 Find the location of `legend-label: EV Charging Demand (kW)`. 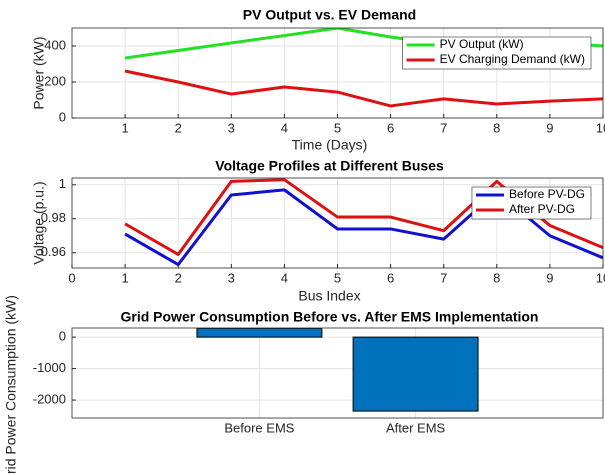

legend-label: EV Charging Demand (kW) is located at coordinates (512, 59).